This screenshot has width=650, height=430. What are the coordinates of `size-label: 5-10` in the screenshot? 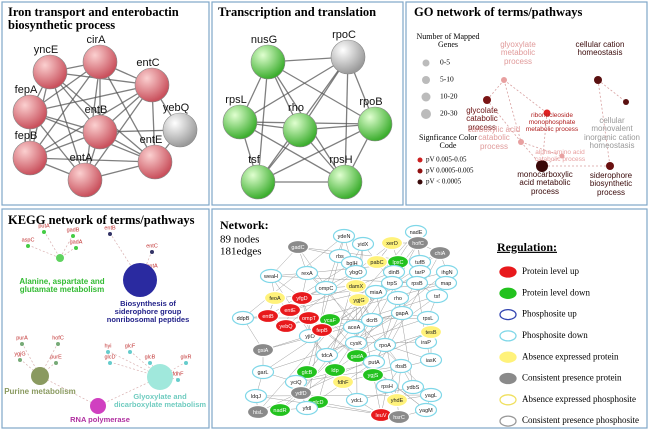 It's located at (447, 79).